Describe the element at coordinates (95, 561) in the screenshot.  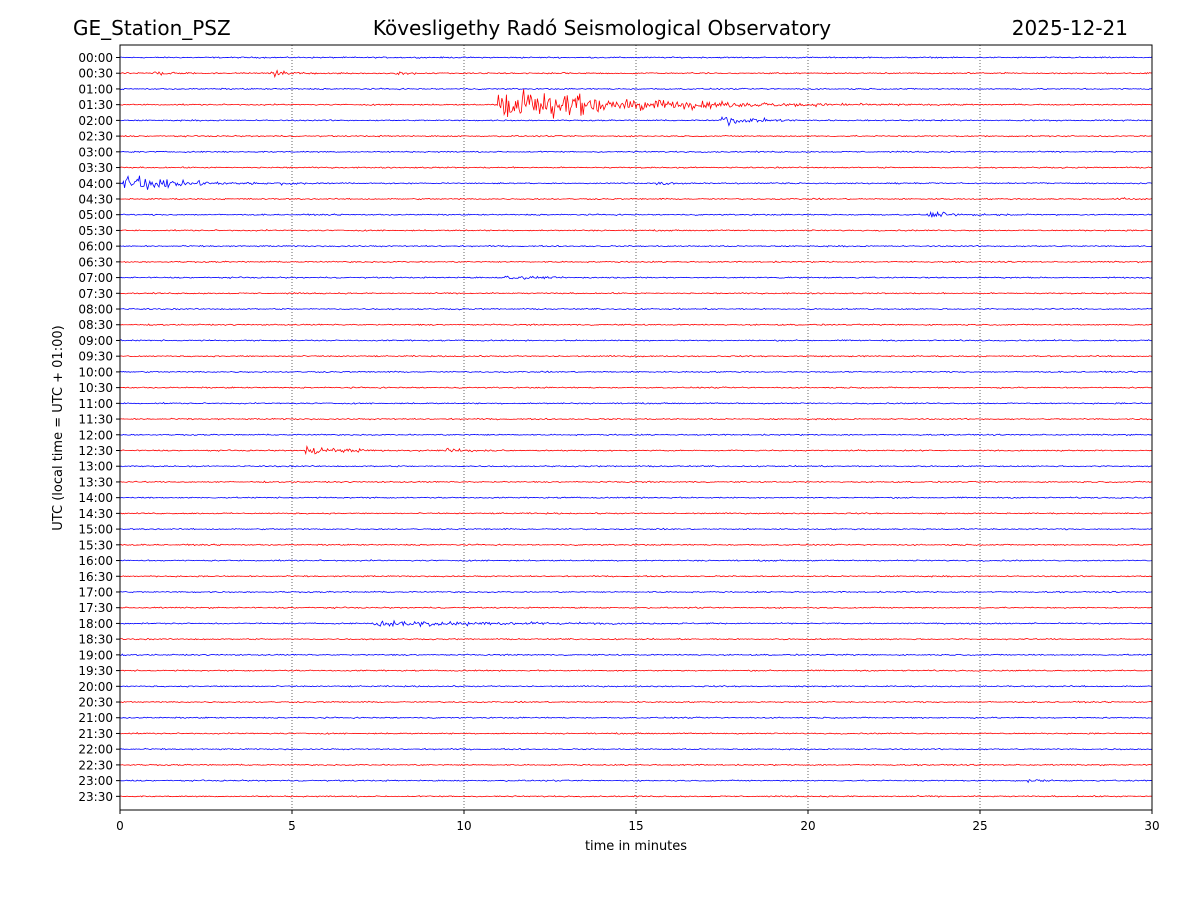
I see `ytick-label-1600: 16:00` at that location.